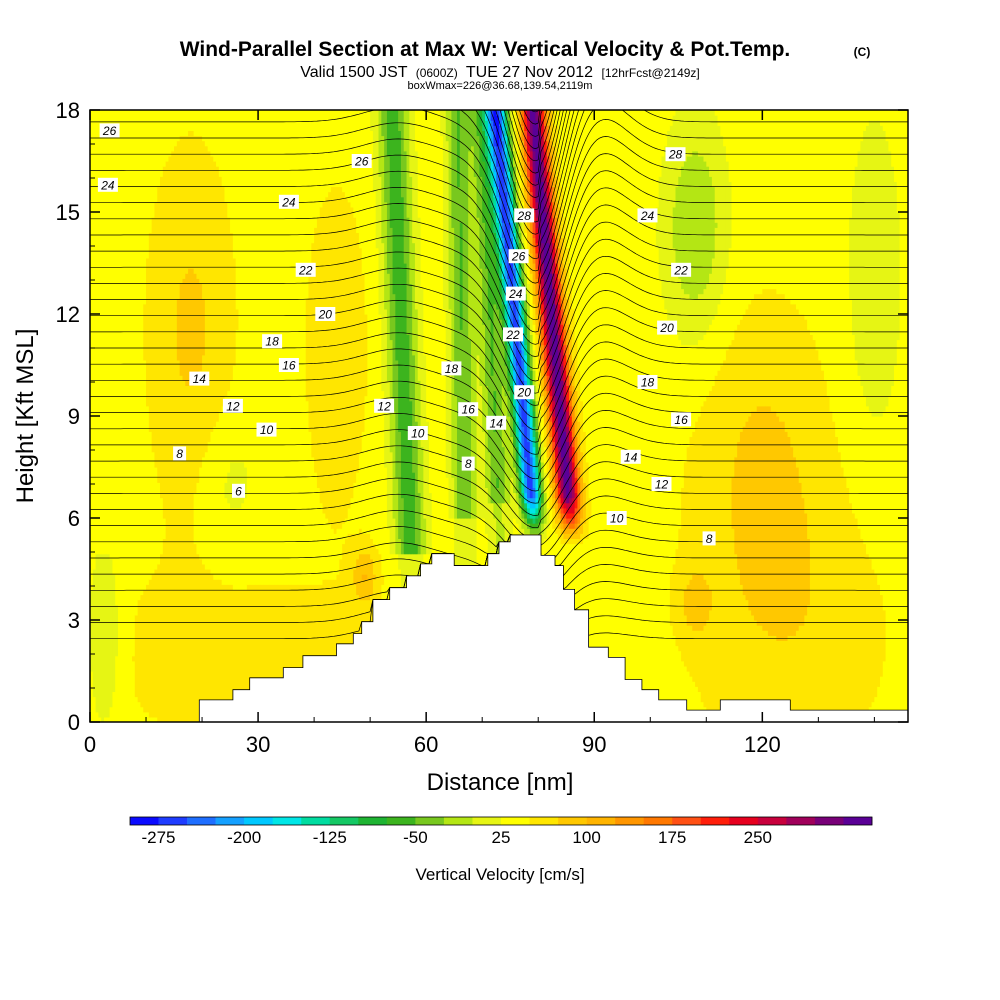  I want to click on contour-label: 24, so click(647, 215).